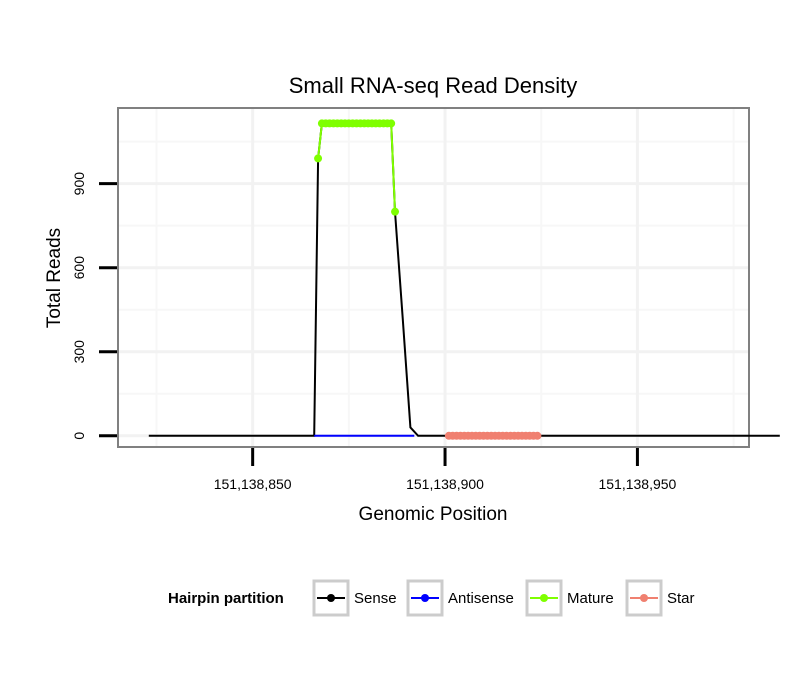 The height and width of the screenshot is (690, 810). Describe the element at coordinates (54, 278) in the screenshot. I see `y-axis-title: Total Reads` at that location.